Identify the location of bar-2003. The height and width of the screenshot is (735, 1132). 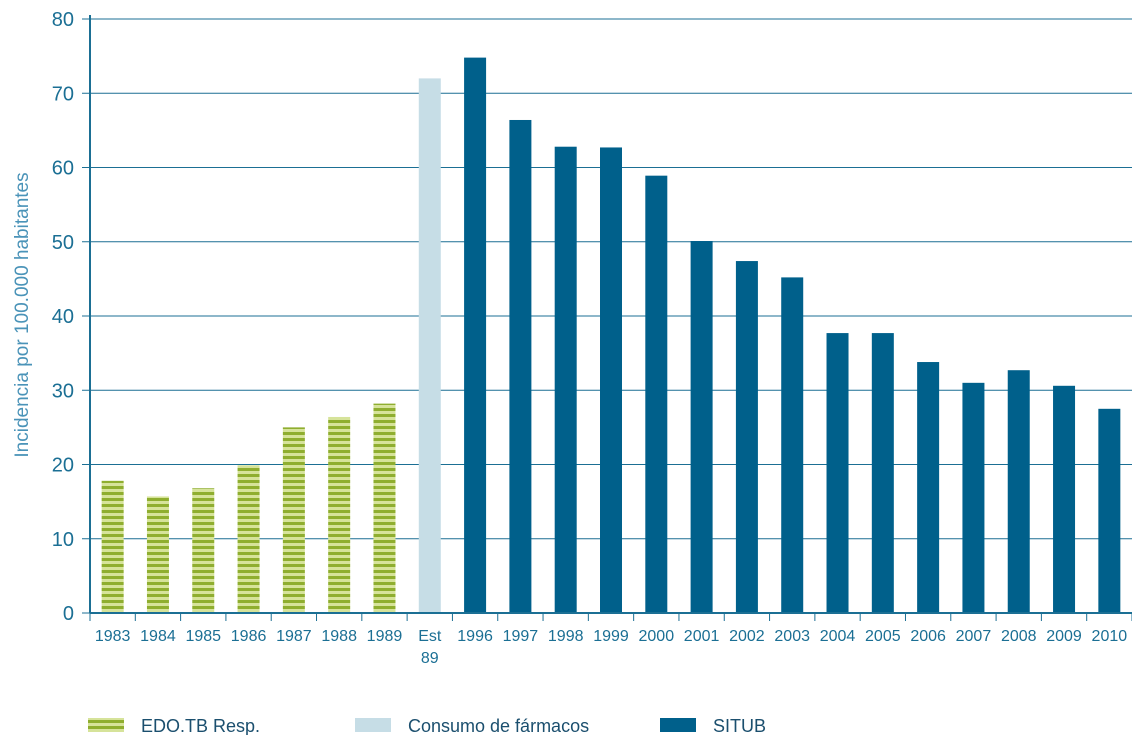
(792, 445).